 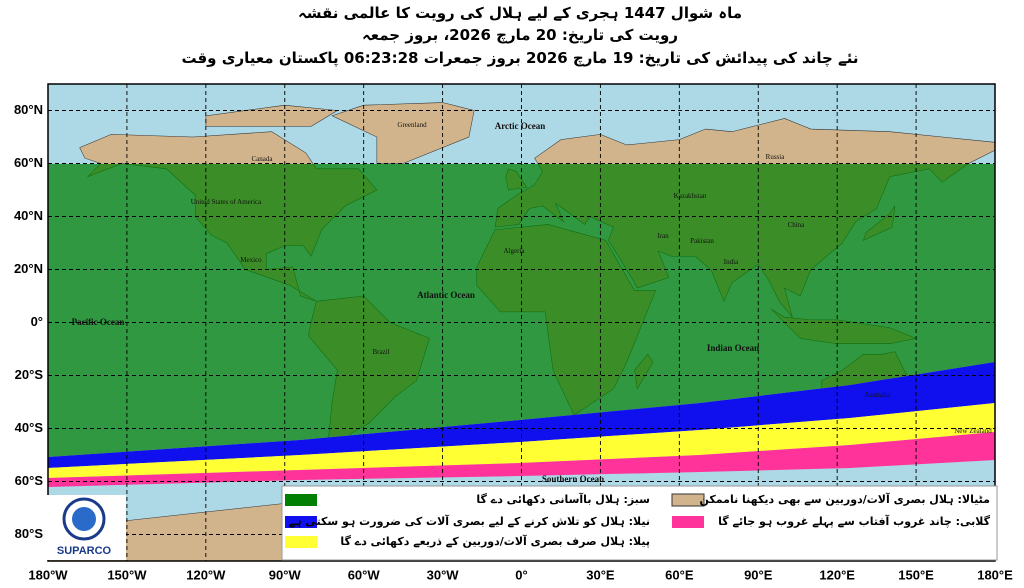 What do you see at coordinates (731, 262) in the screenshot?
I see `place-label: India` at bounding box center [731, 262].